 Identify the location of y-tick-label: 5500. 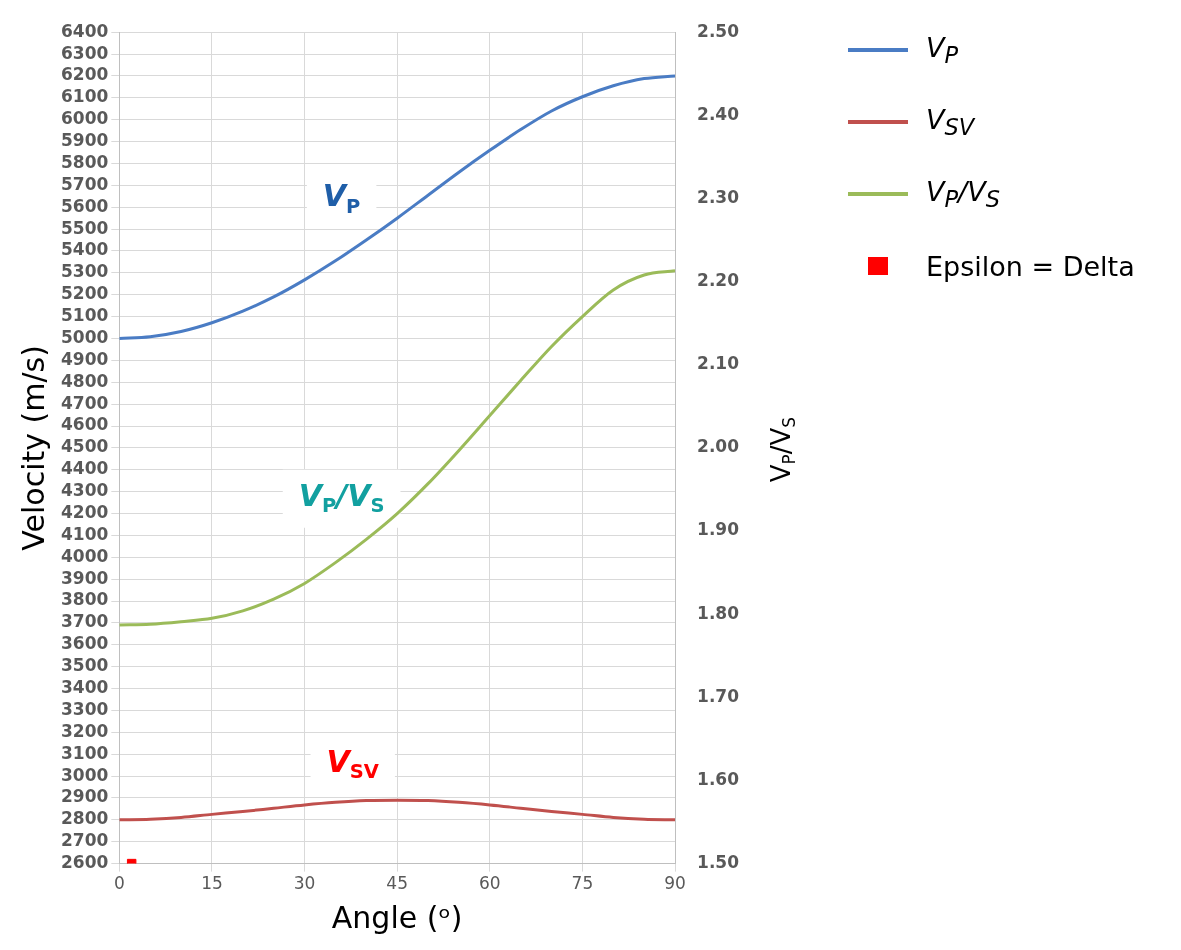
(84, 227).